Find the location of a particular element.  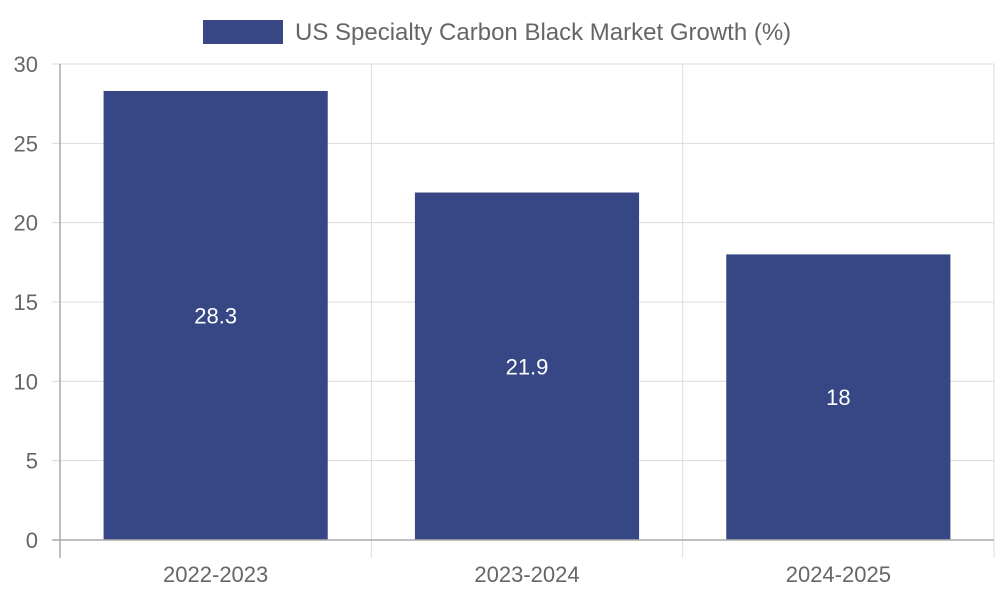

bar-data-label: 18 is located at coordinates (838, 397).